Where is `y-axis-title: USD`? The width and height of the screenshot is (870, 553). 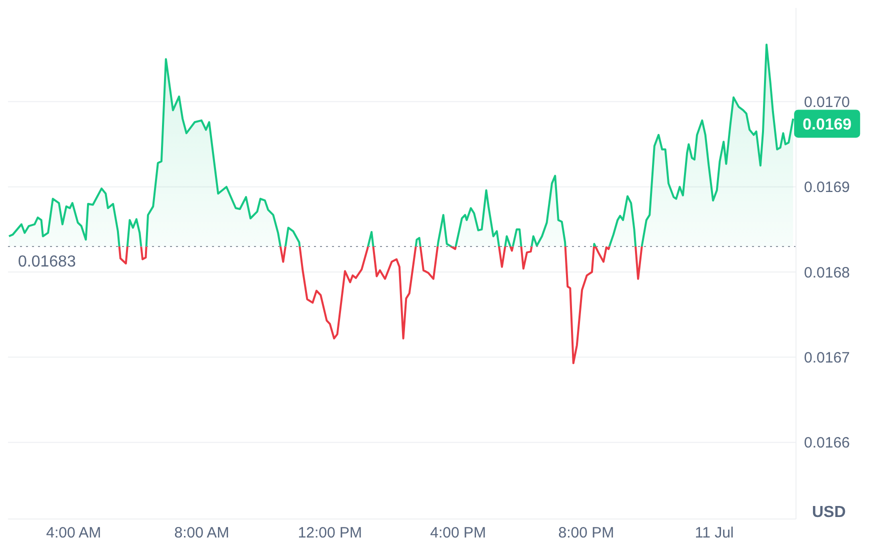
y-axis-title: USD is located at coordinates (829, 512).